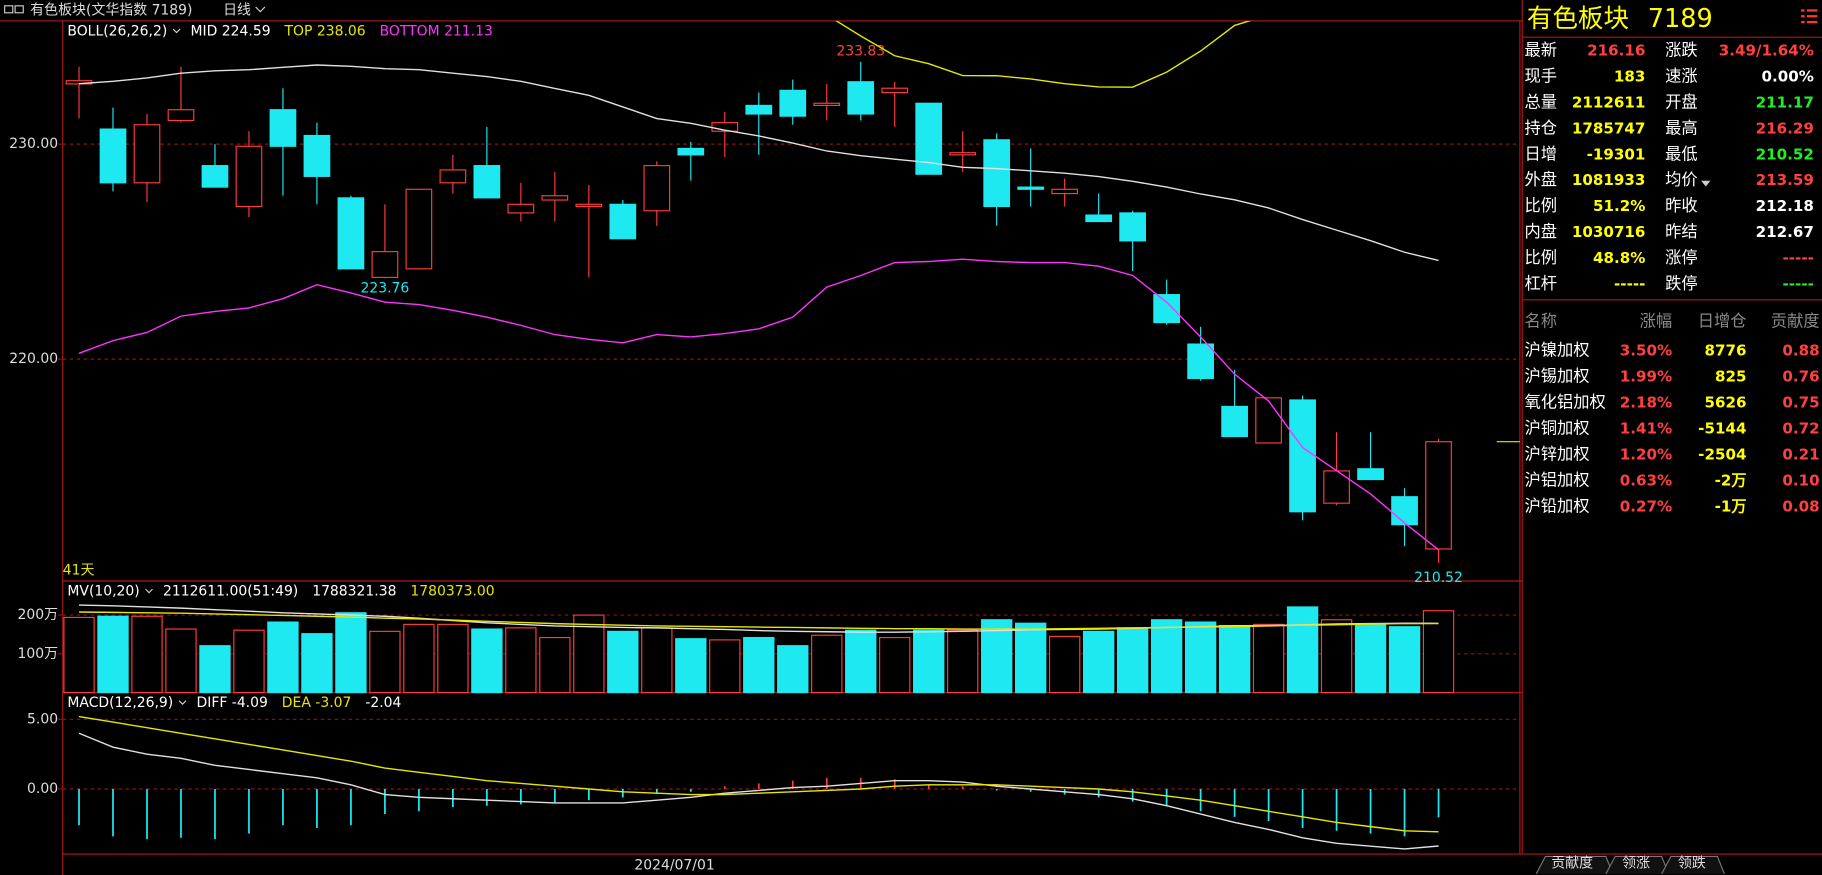 This screenshot has height=875, width=1822. Describe the element at coordinates (1785, 180) in the screenshot. I see `quote-value: 213.59` at that location.